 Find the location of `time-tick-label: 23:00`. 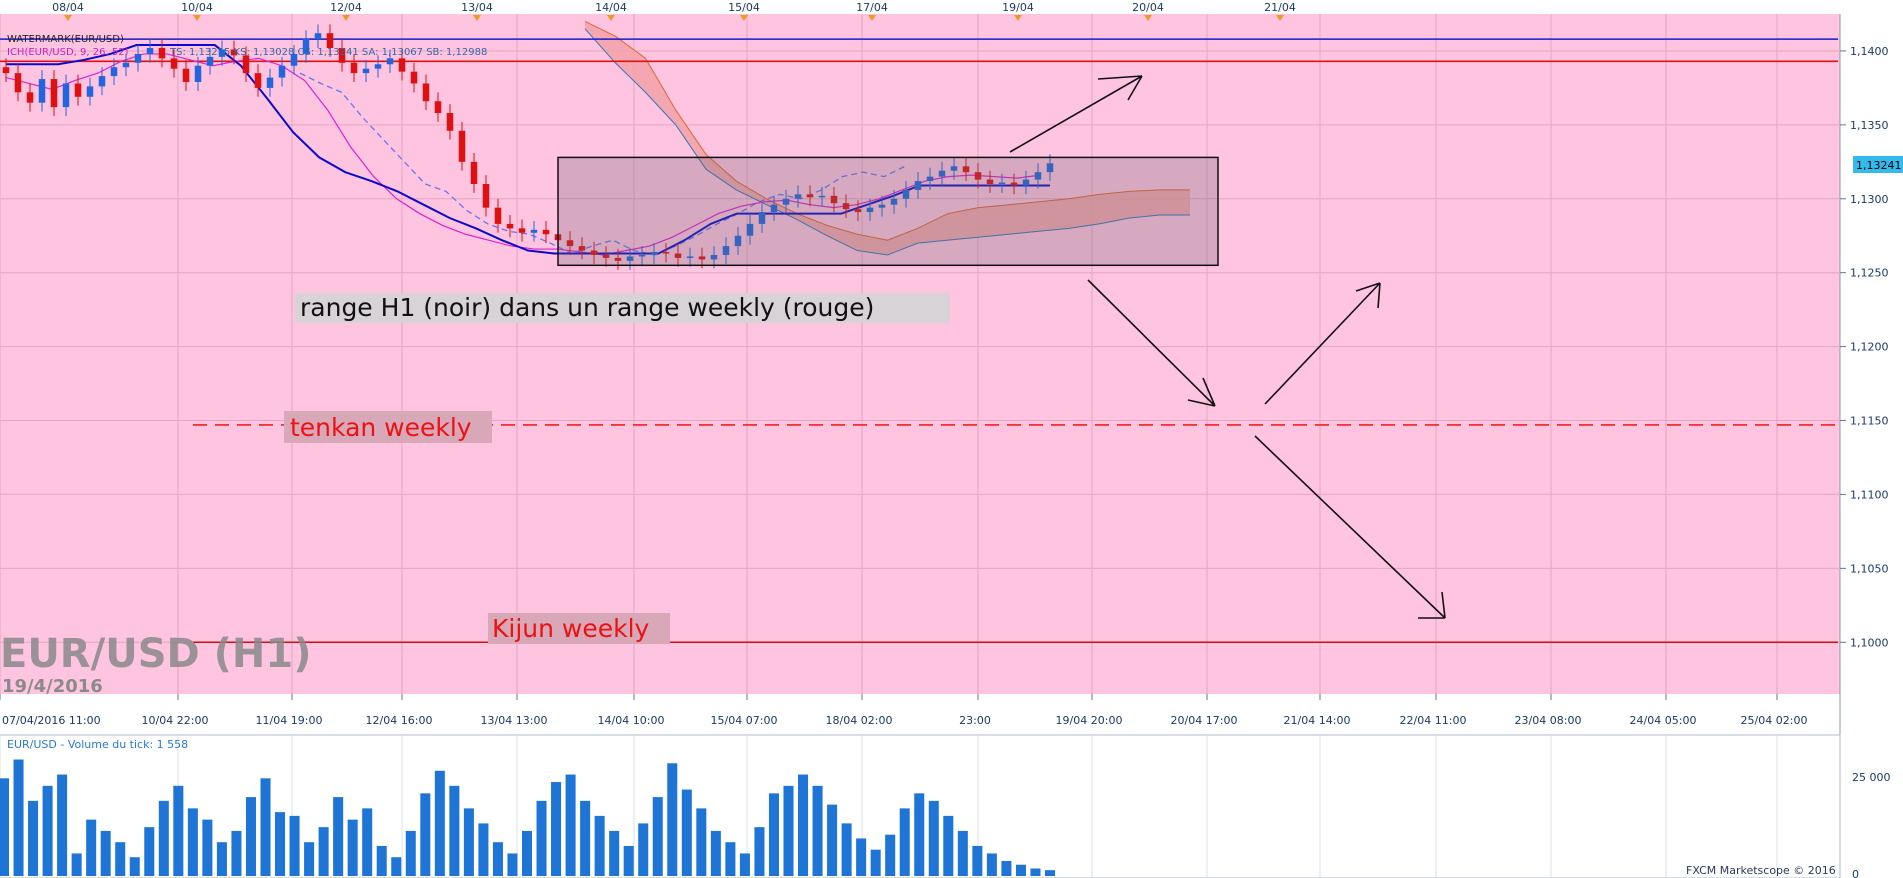

time-tick-label: 23:00 is located at coordinates (975, 720).